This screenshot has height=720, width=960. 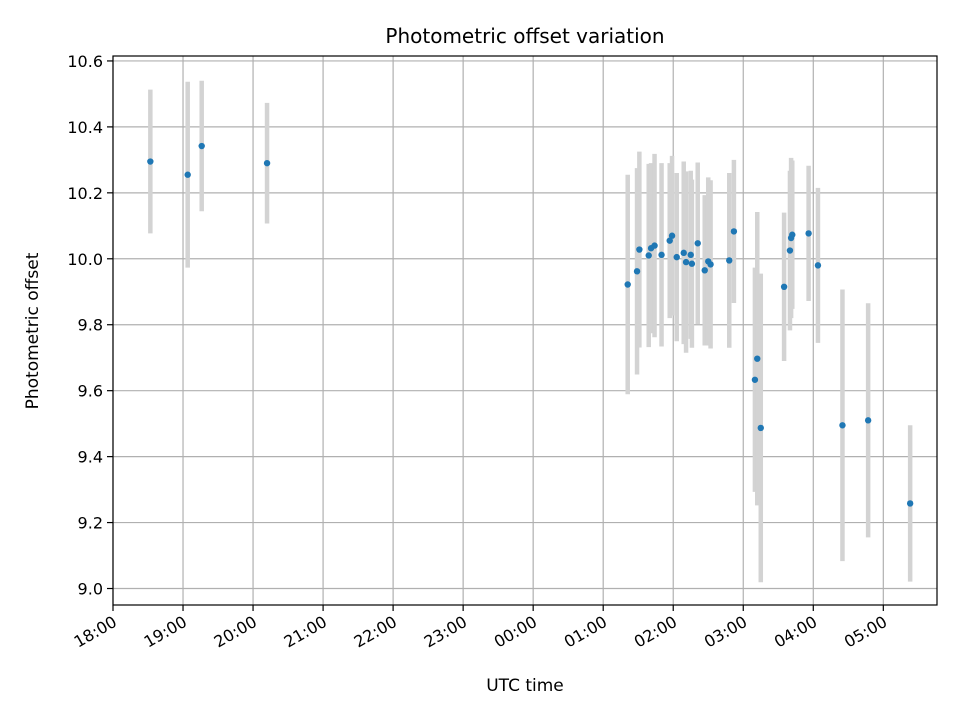 I want to click on y-tick-label: 10.0, so click(x=85, y=259).